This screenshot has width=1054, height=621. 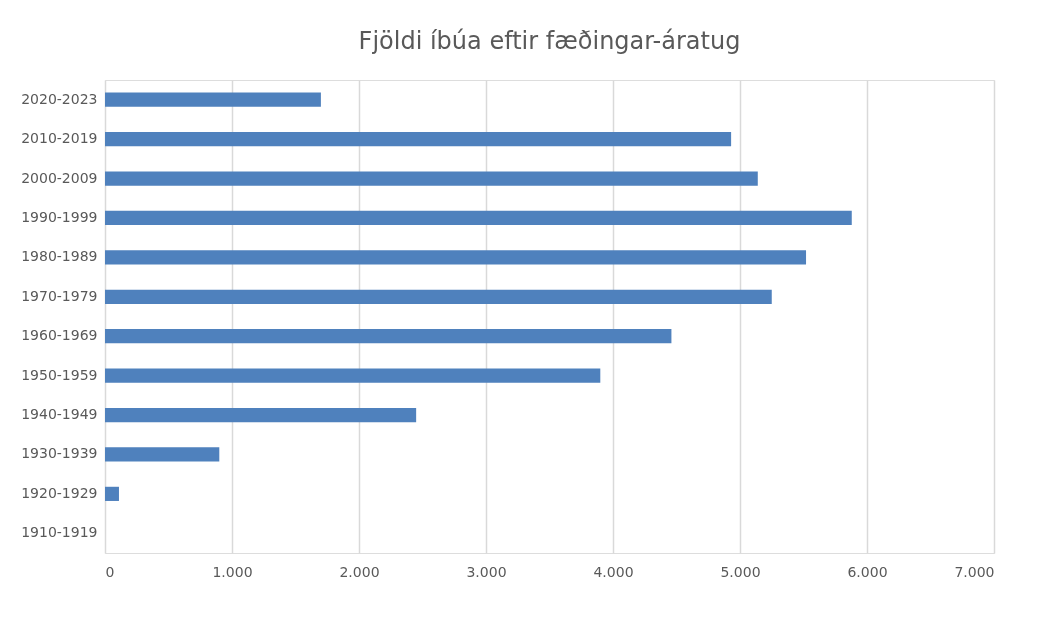 What do you see at coordinates (59, 374) in the screenshot?
I see `y-tick-label: 1950-1959` at bounding box center [59, 374].